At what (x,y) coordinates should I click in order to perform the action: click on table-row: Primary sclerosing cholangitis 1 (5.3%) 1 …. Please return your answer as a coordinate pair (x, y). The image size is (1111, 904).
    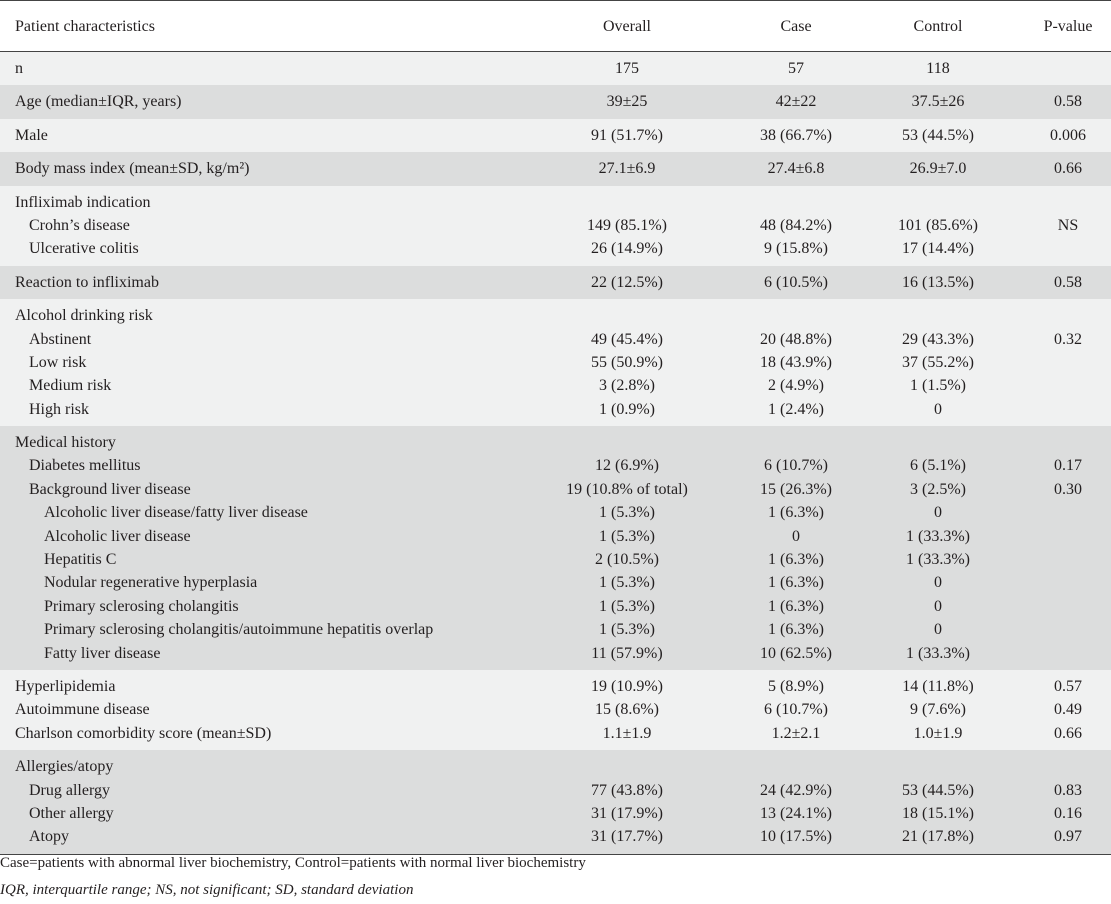
    Looking at the image, I should click on (555, 606).